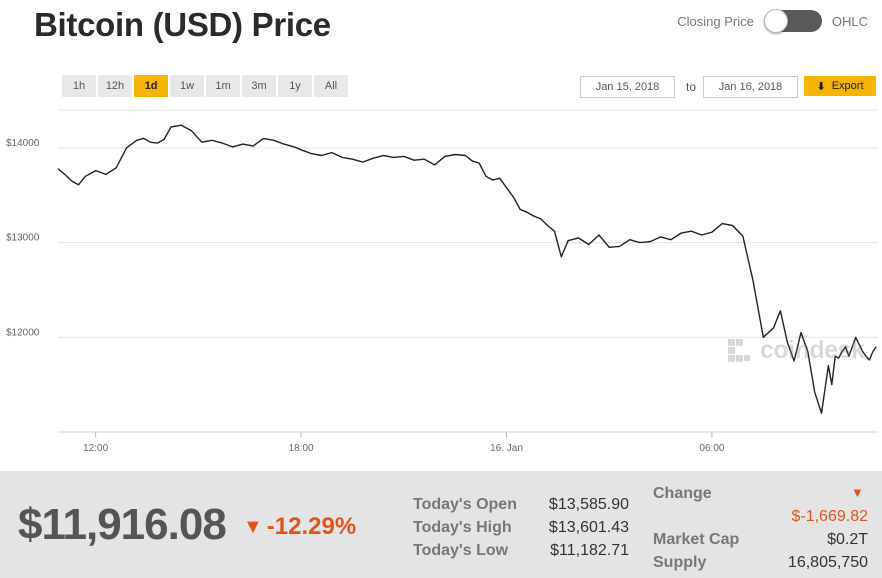 The image size is (882, 578). What do you see at coordinates (182, 24) in the screenshot?
I see `page-title: Bitcoin (USD) Price` at bounding box center [182, 24].